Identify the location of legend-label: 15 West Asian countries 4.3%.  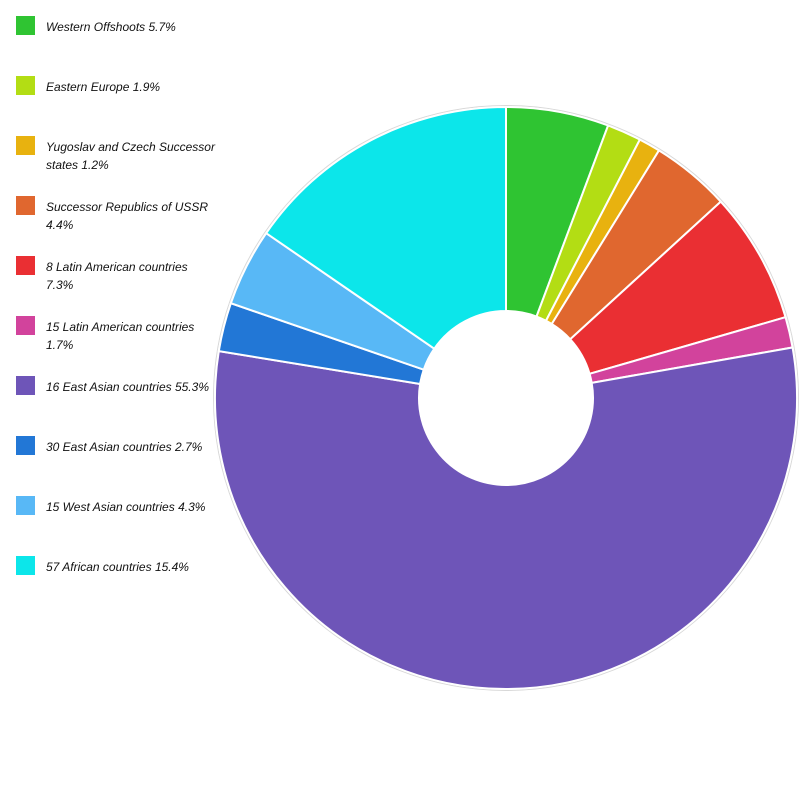
(126, 507).